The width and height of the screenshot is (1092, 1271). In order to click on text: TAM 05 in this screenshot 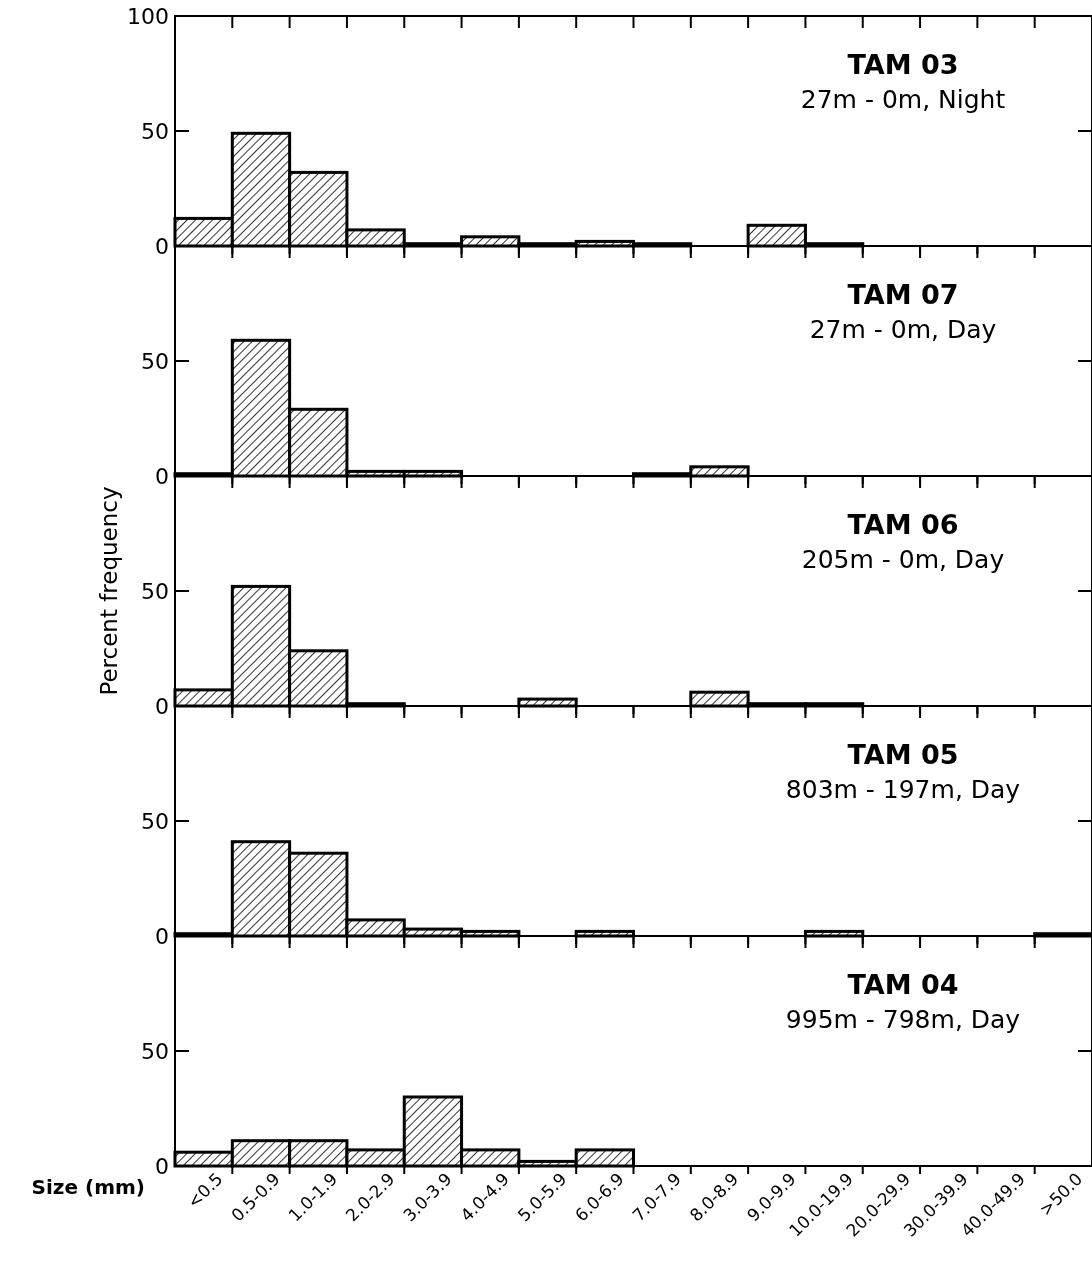, I will do `click(903, 754)`.